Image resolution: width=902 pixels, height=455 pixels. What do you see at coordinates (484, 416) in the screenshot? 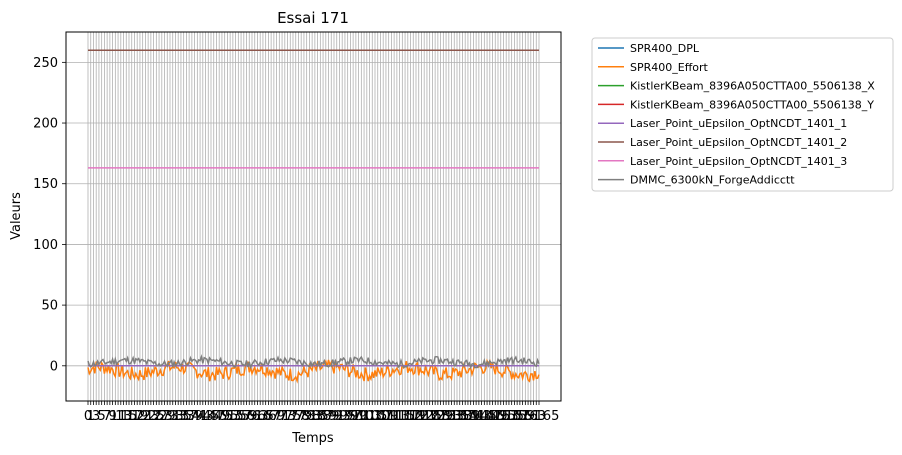
I see `x-tick-label: 145` at bounding box center [484, 416].